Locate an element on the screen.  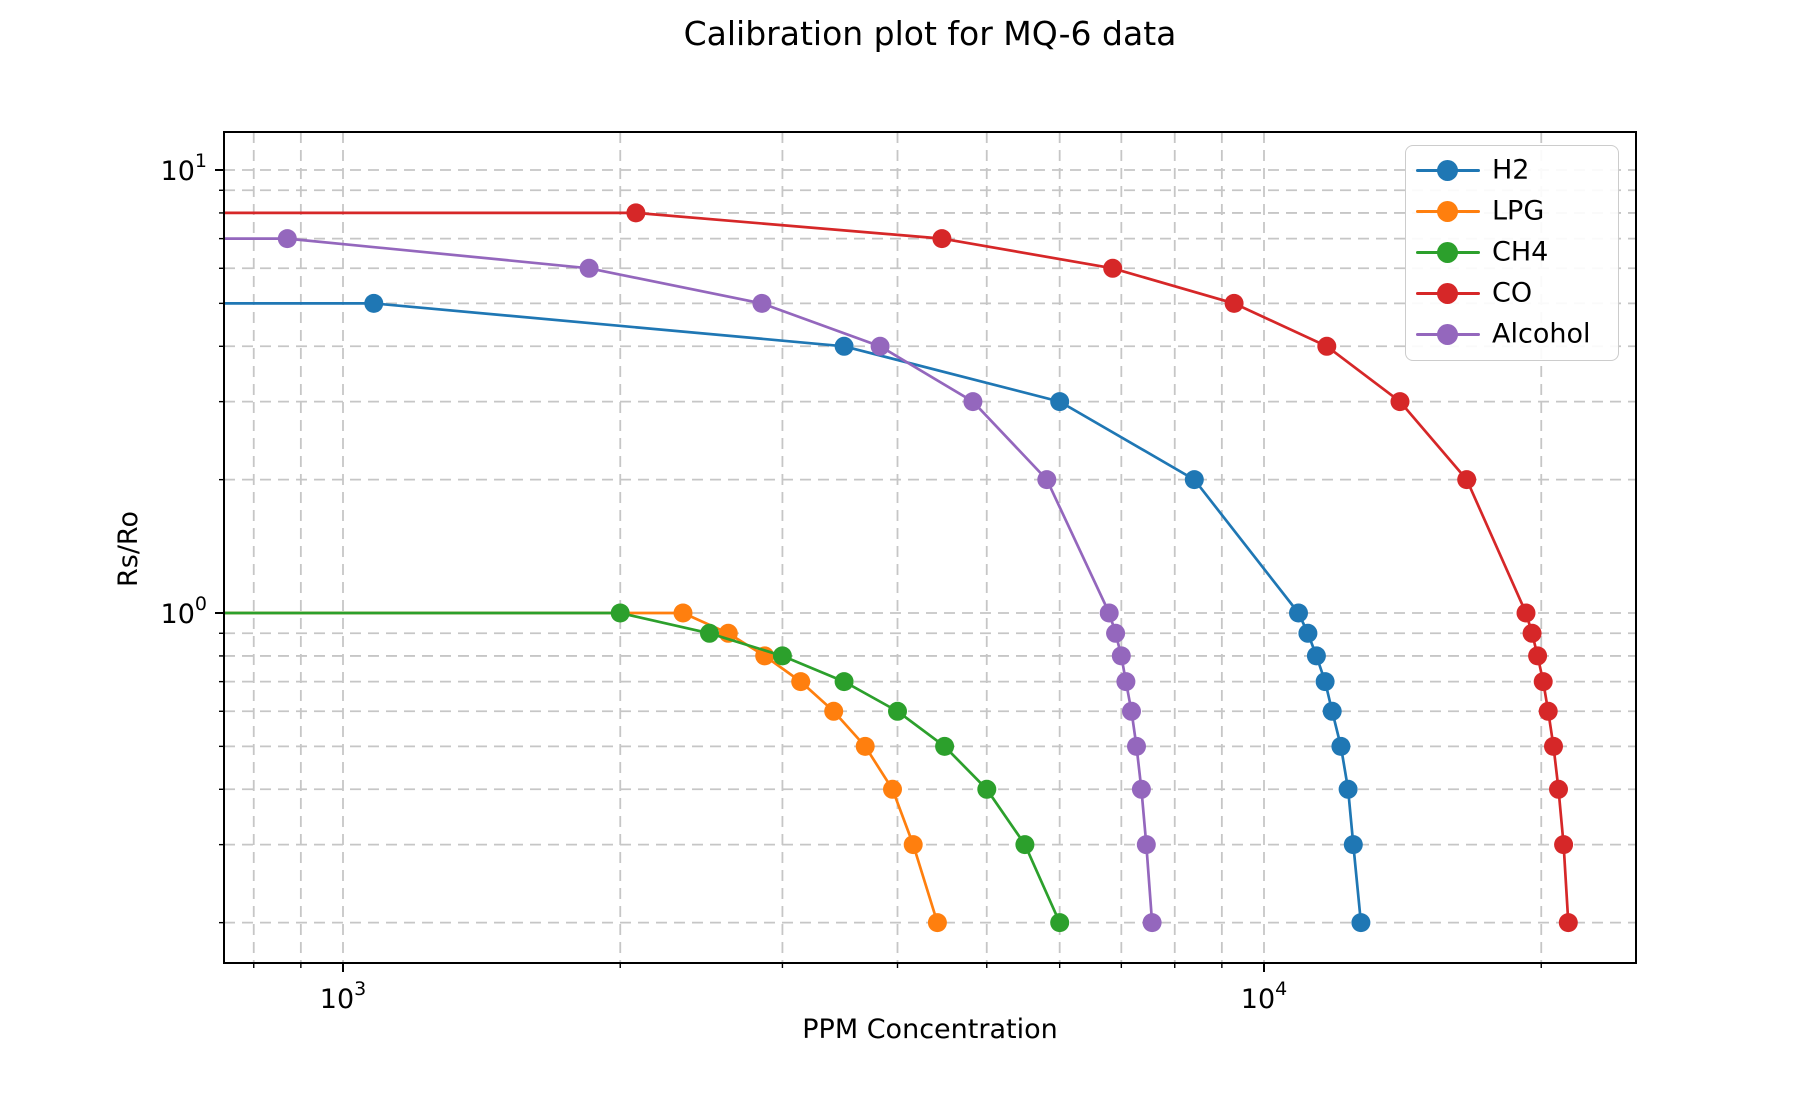
x-axis-label: PPM Concentration is located at coordinates (930, 1029).